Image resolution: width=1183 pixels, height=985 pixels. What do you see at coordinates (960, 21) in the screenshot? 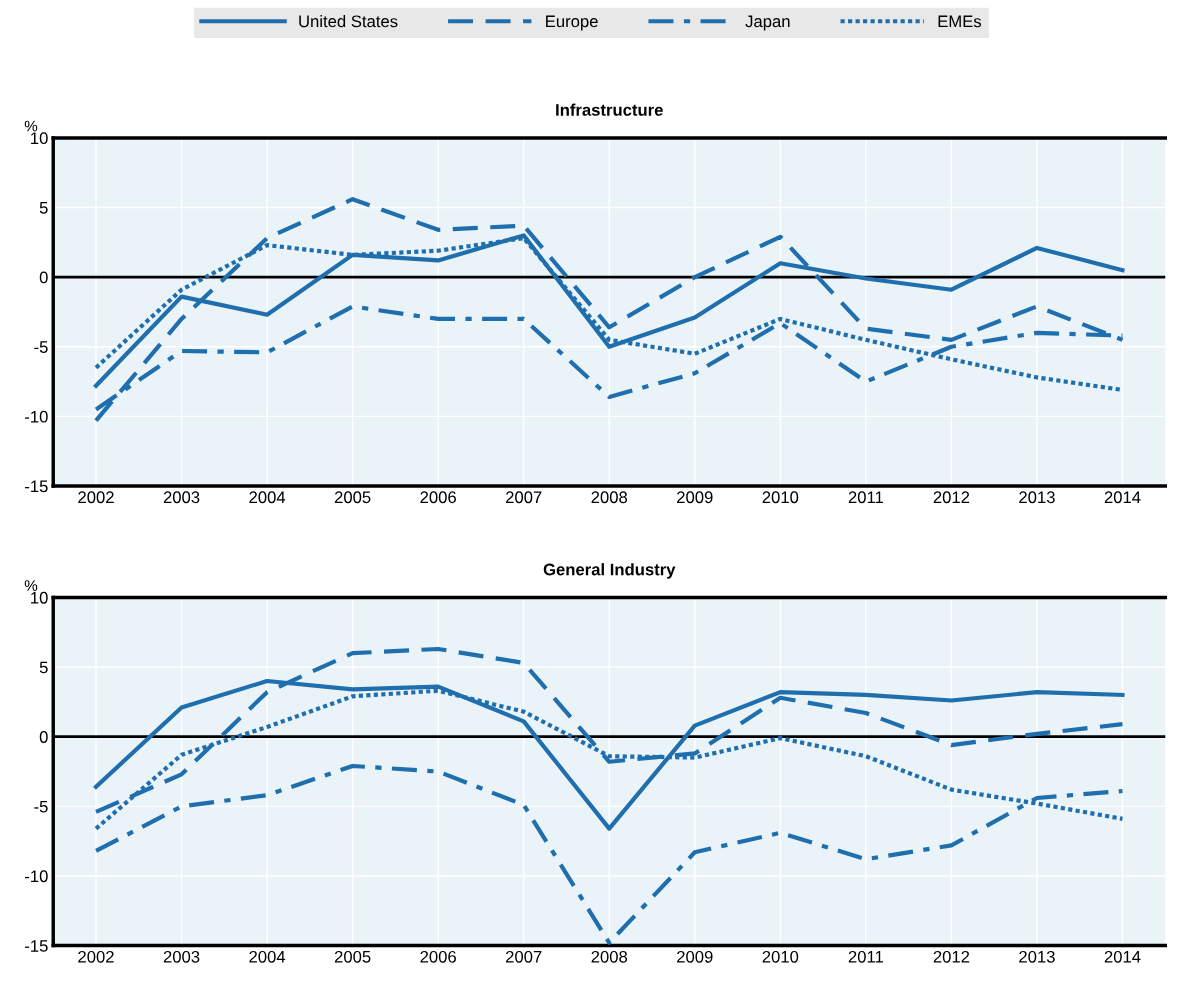
I see `legend-label: EMEs` at bounding box center [960, 21].